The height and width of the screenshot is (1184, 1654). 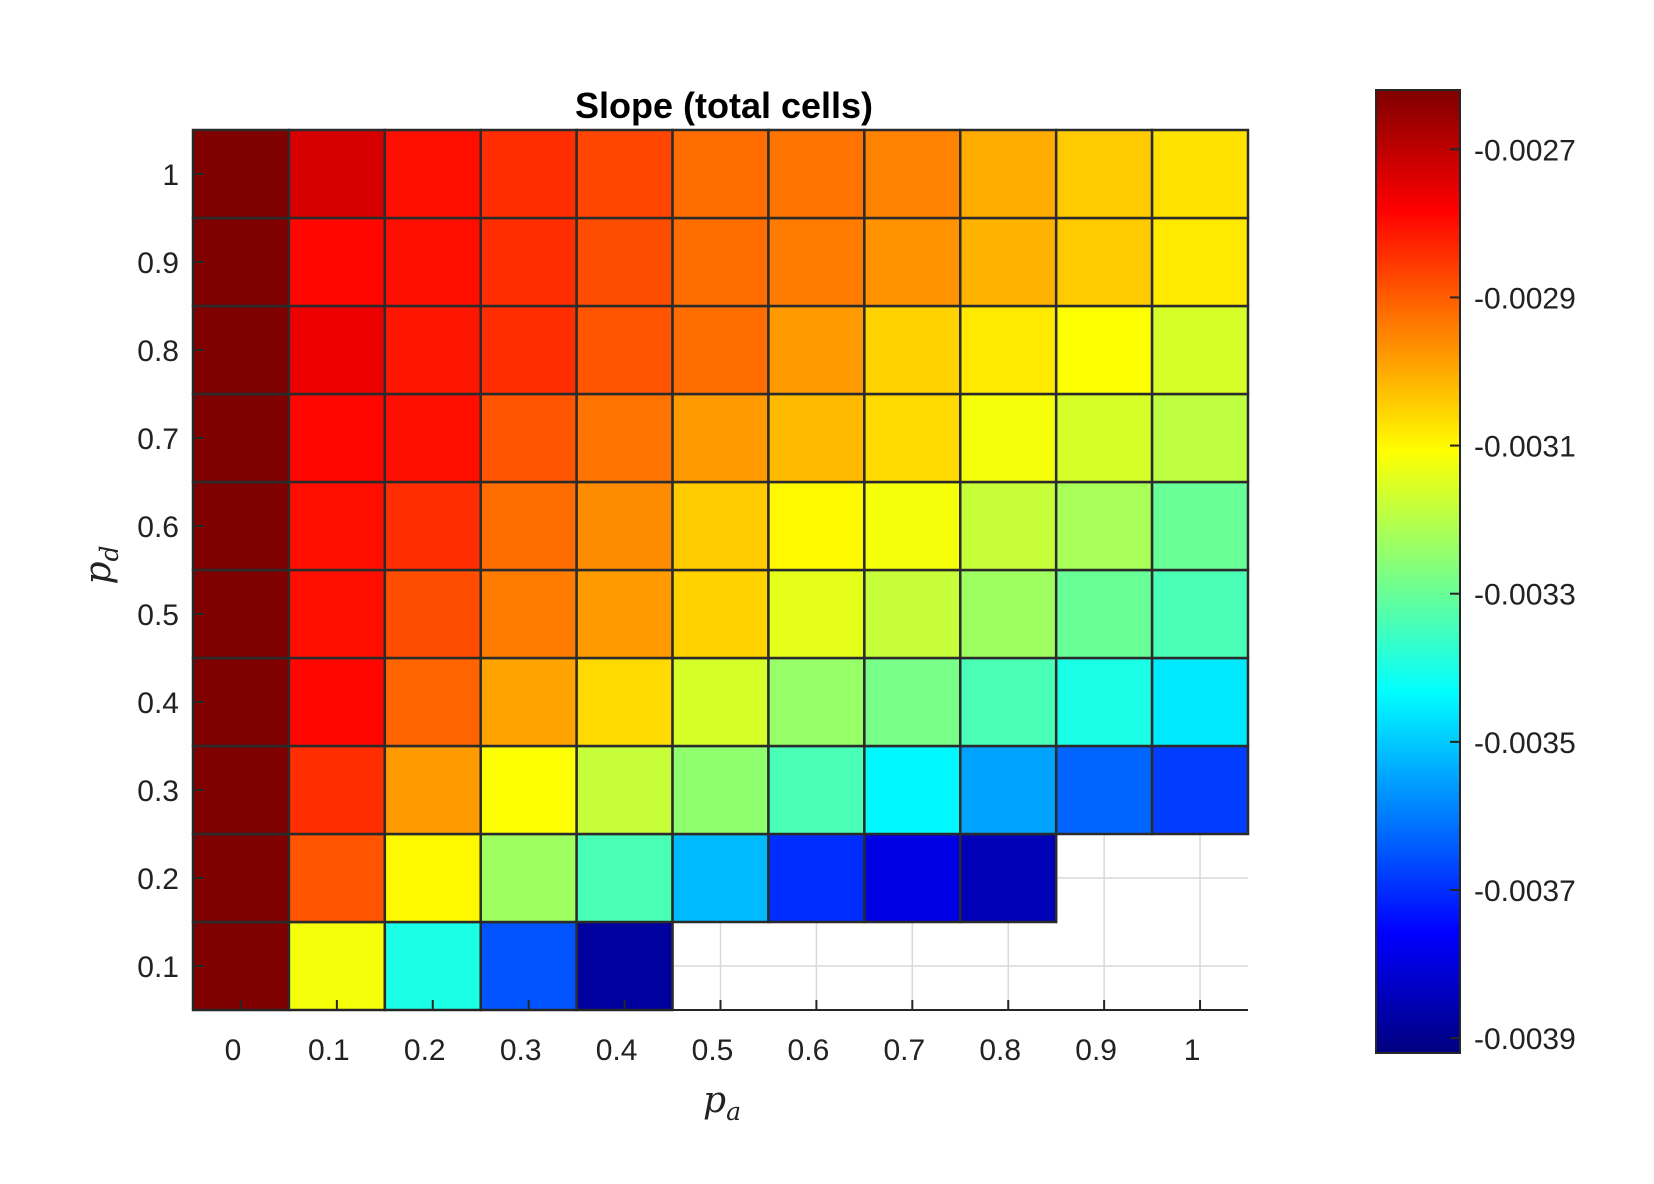 I want to click on colorbar-tick-label: -0.0033, so click(x=1525, y=595).